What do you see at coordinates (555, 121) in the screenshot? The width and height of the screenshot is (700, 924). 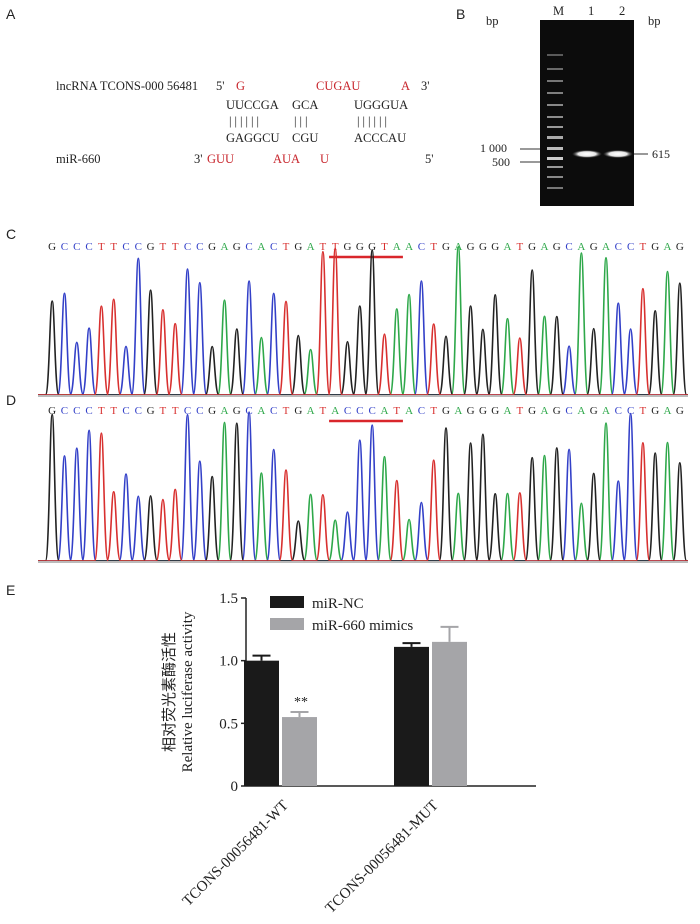 I see `marker-ladder` at bounding box center [555, 121].